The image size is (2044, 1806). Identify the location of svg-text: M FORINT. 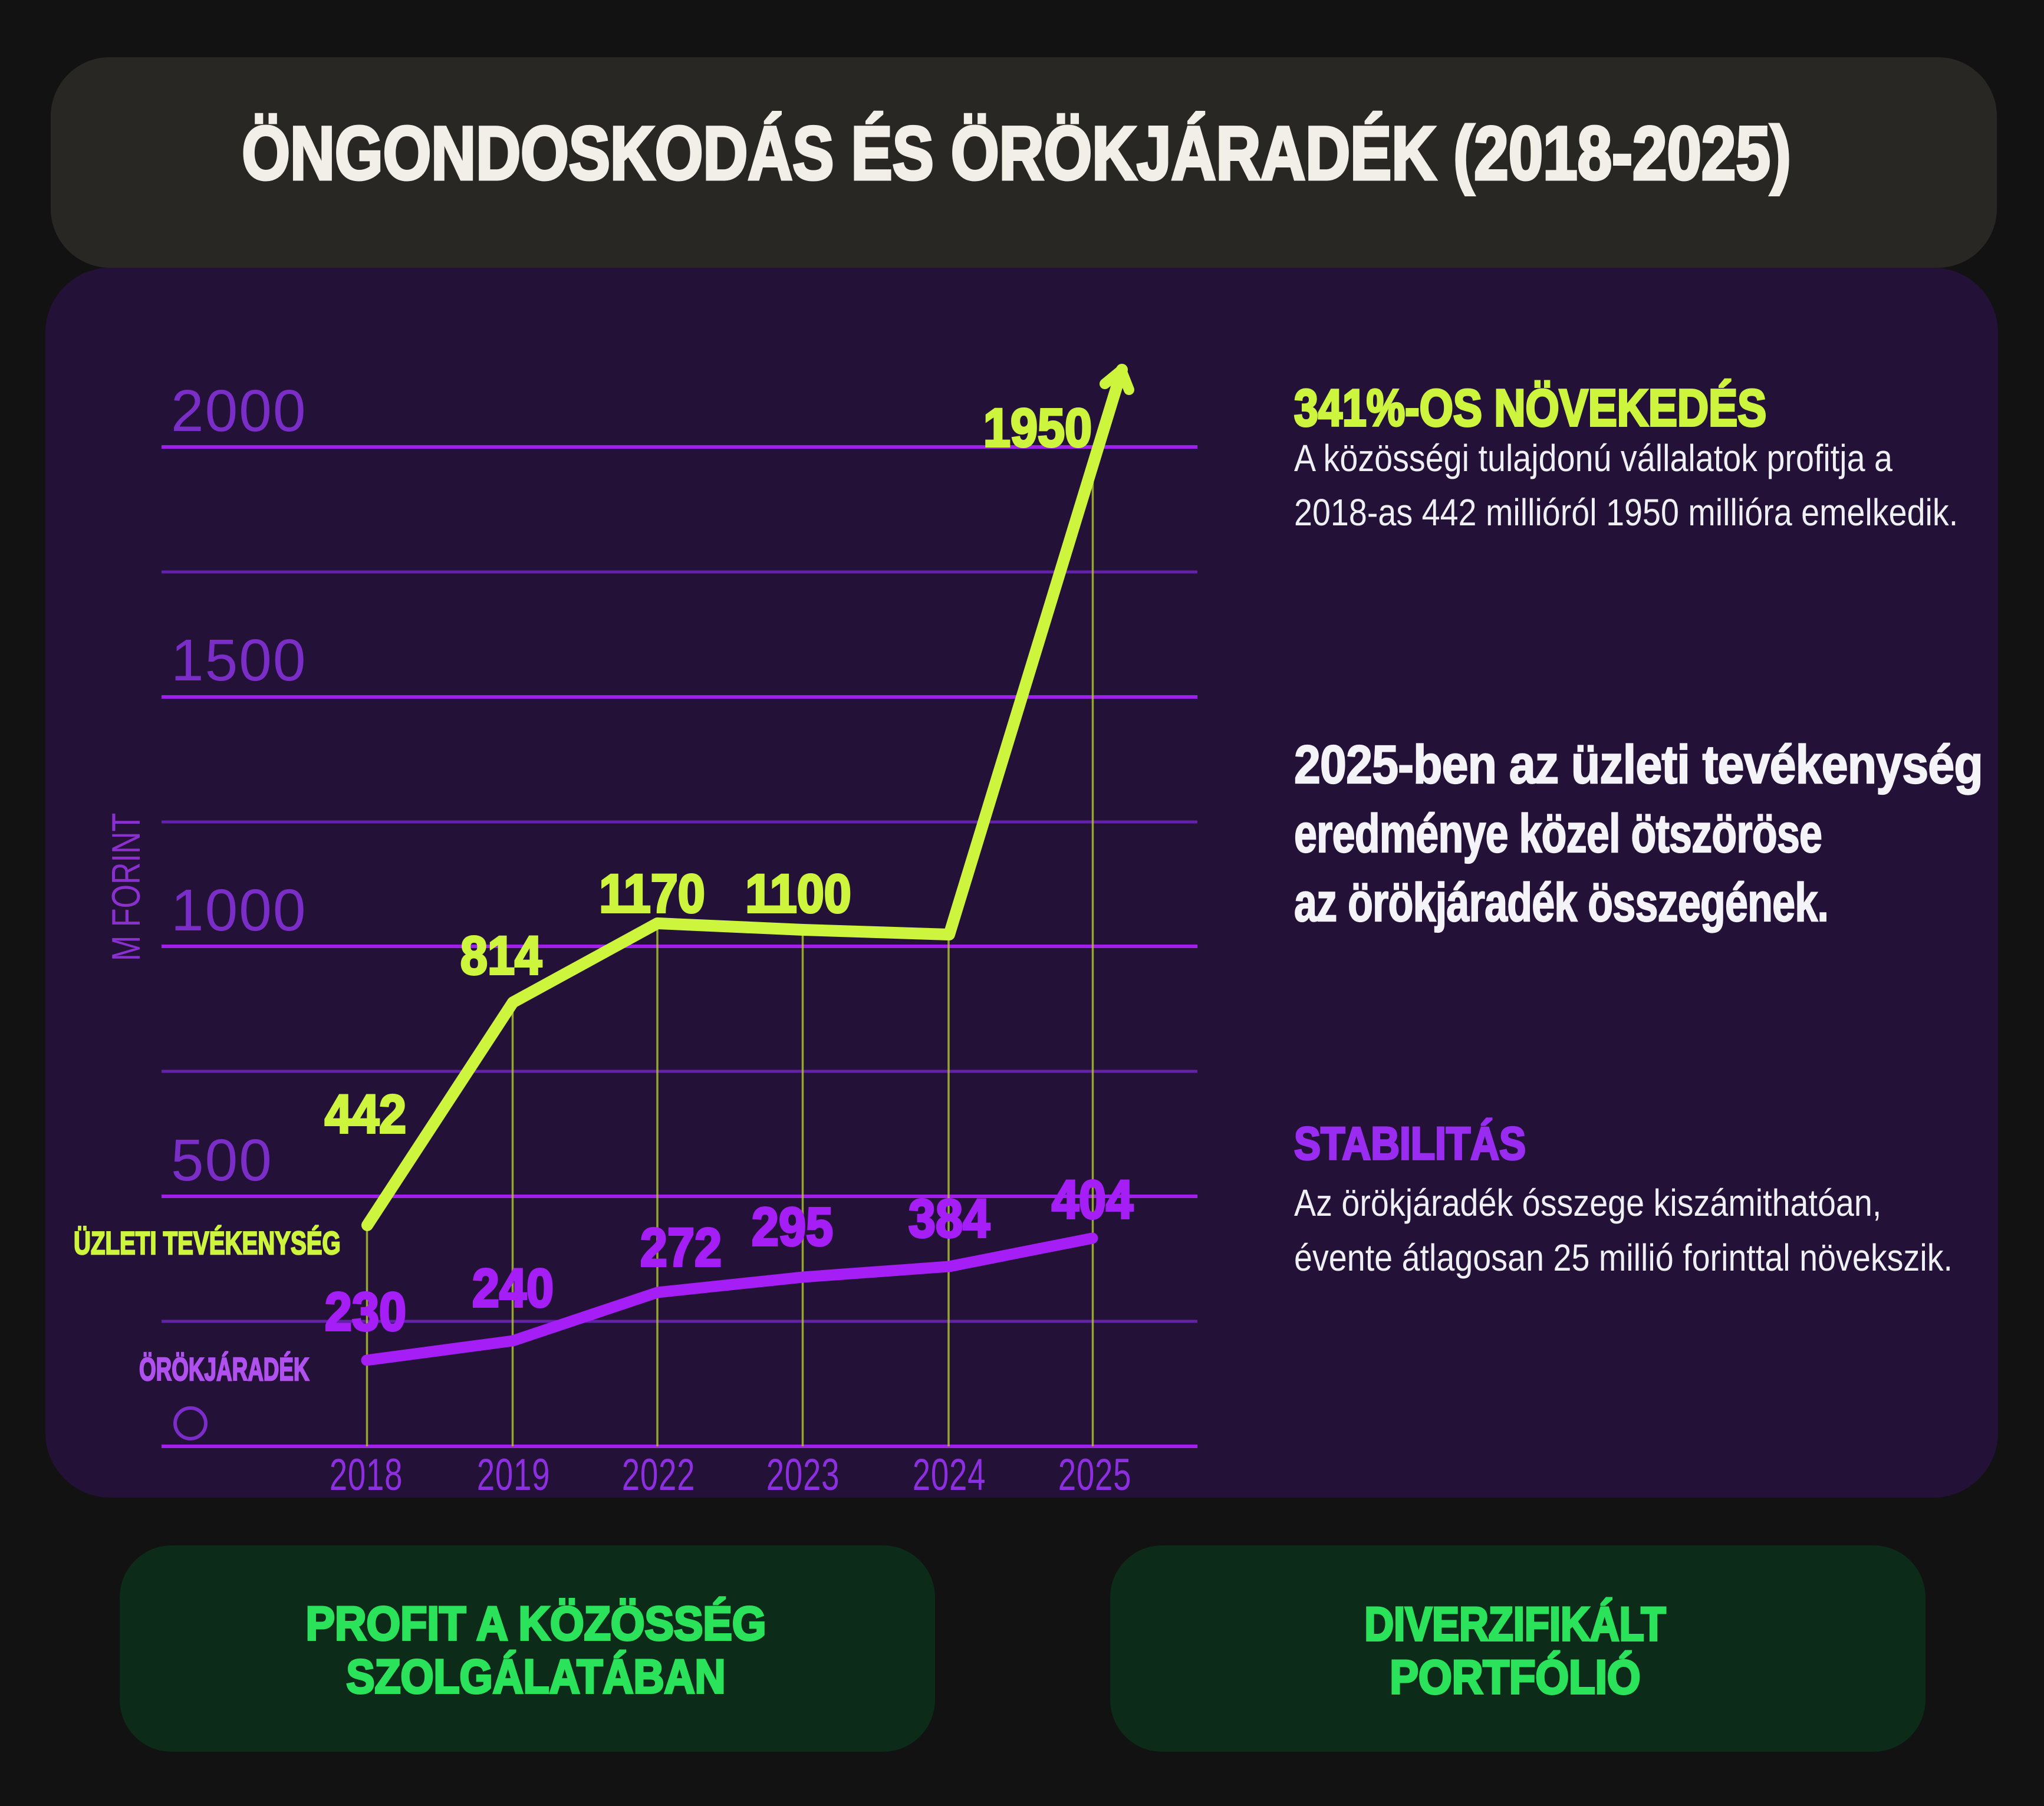
(125, 887).